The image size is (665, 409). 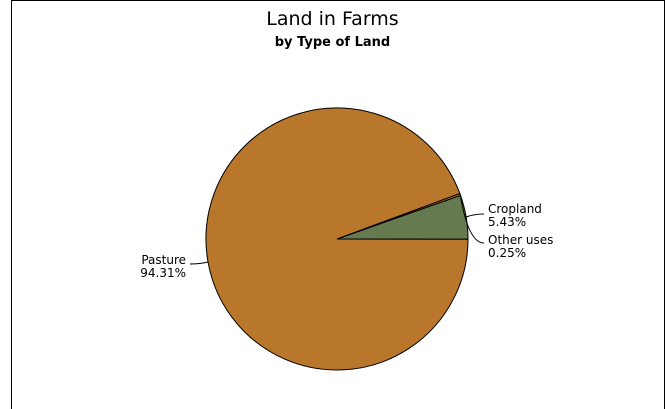 I want to click on leader-line-other-uses, so click(x=472, y=219).